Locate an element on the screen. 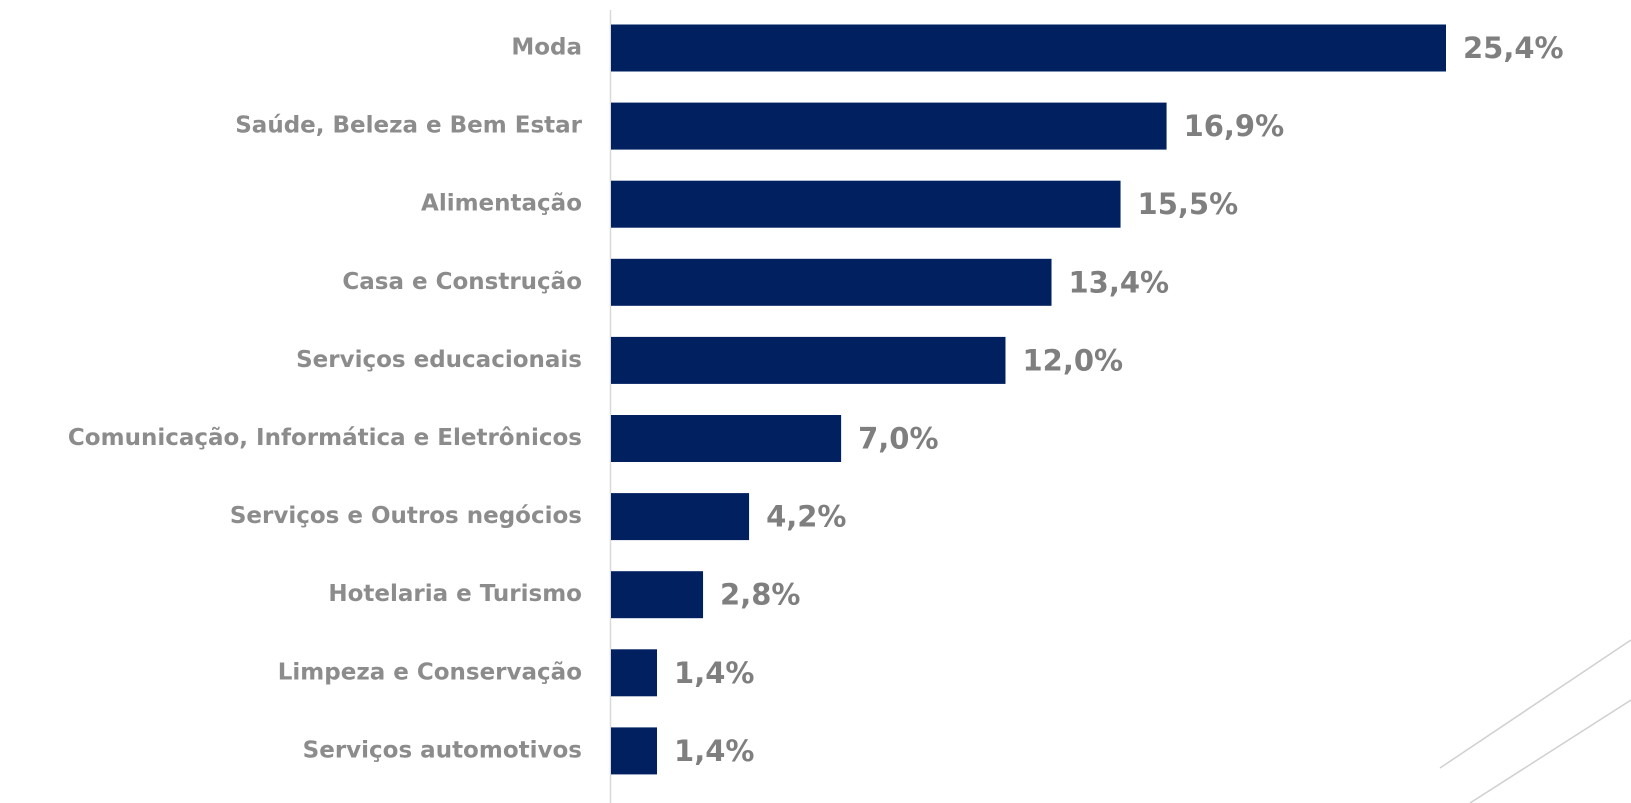 Image resolution: width=1631 pixels, height=803 pixels. value-label: 12,0% is located at coordinates (1072, 360).